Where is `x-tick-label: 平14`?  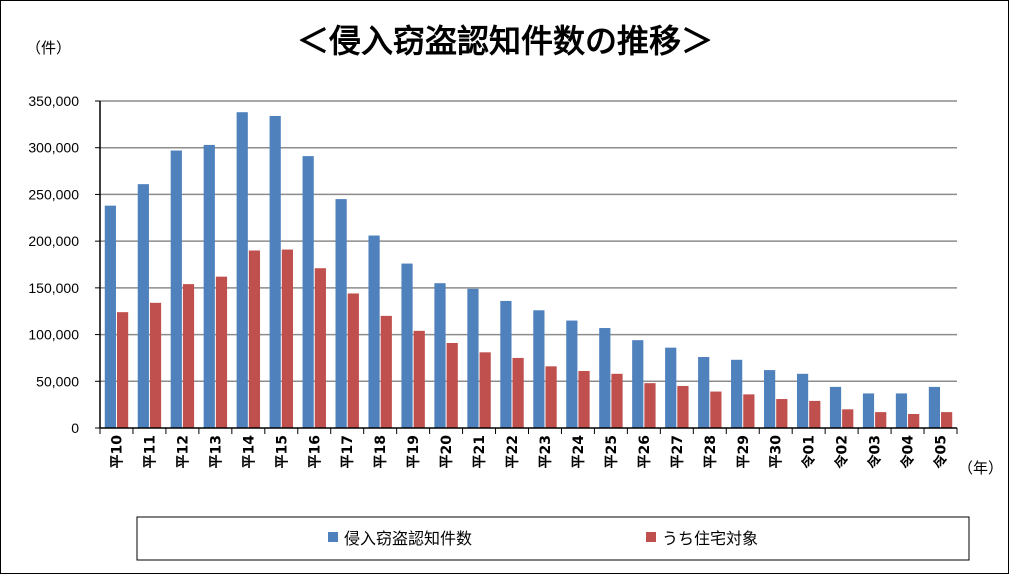 x-tick-label: 平14 is located at coordinates (249, 452).